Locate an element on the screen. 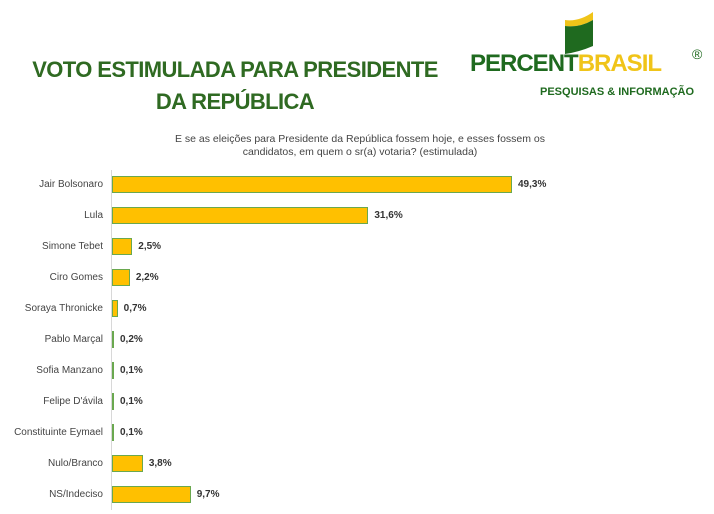 This screenshot has width=714, height=514. logo-tagline: PESQUISAS & INFORMAÇÃO is located at coordinates (617, 92).